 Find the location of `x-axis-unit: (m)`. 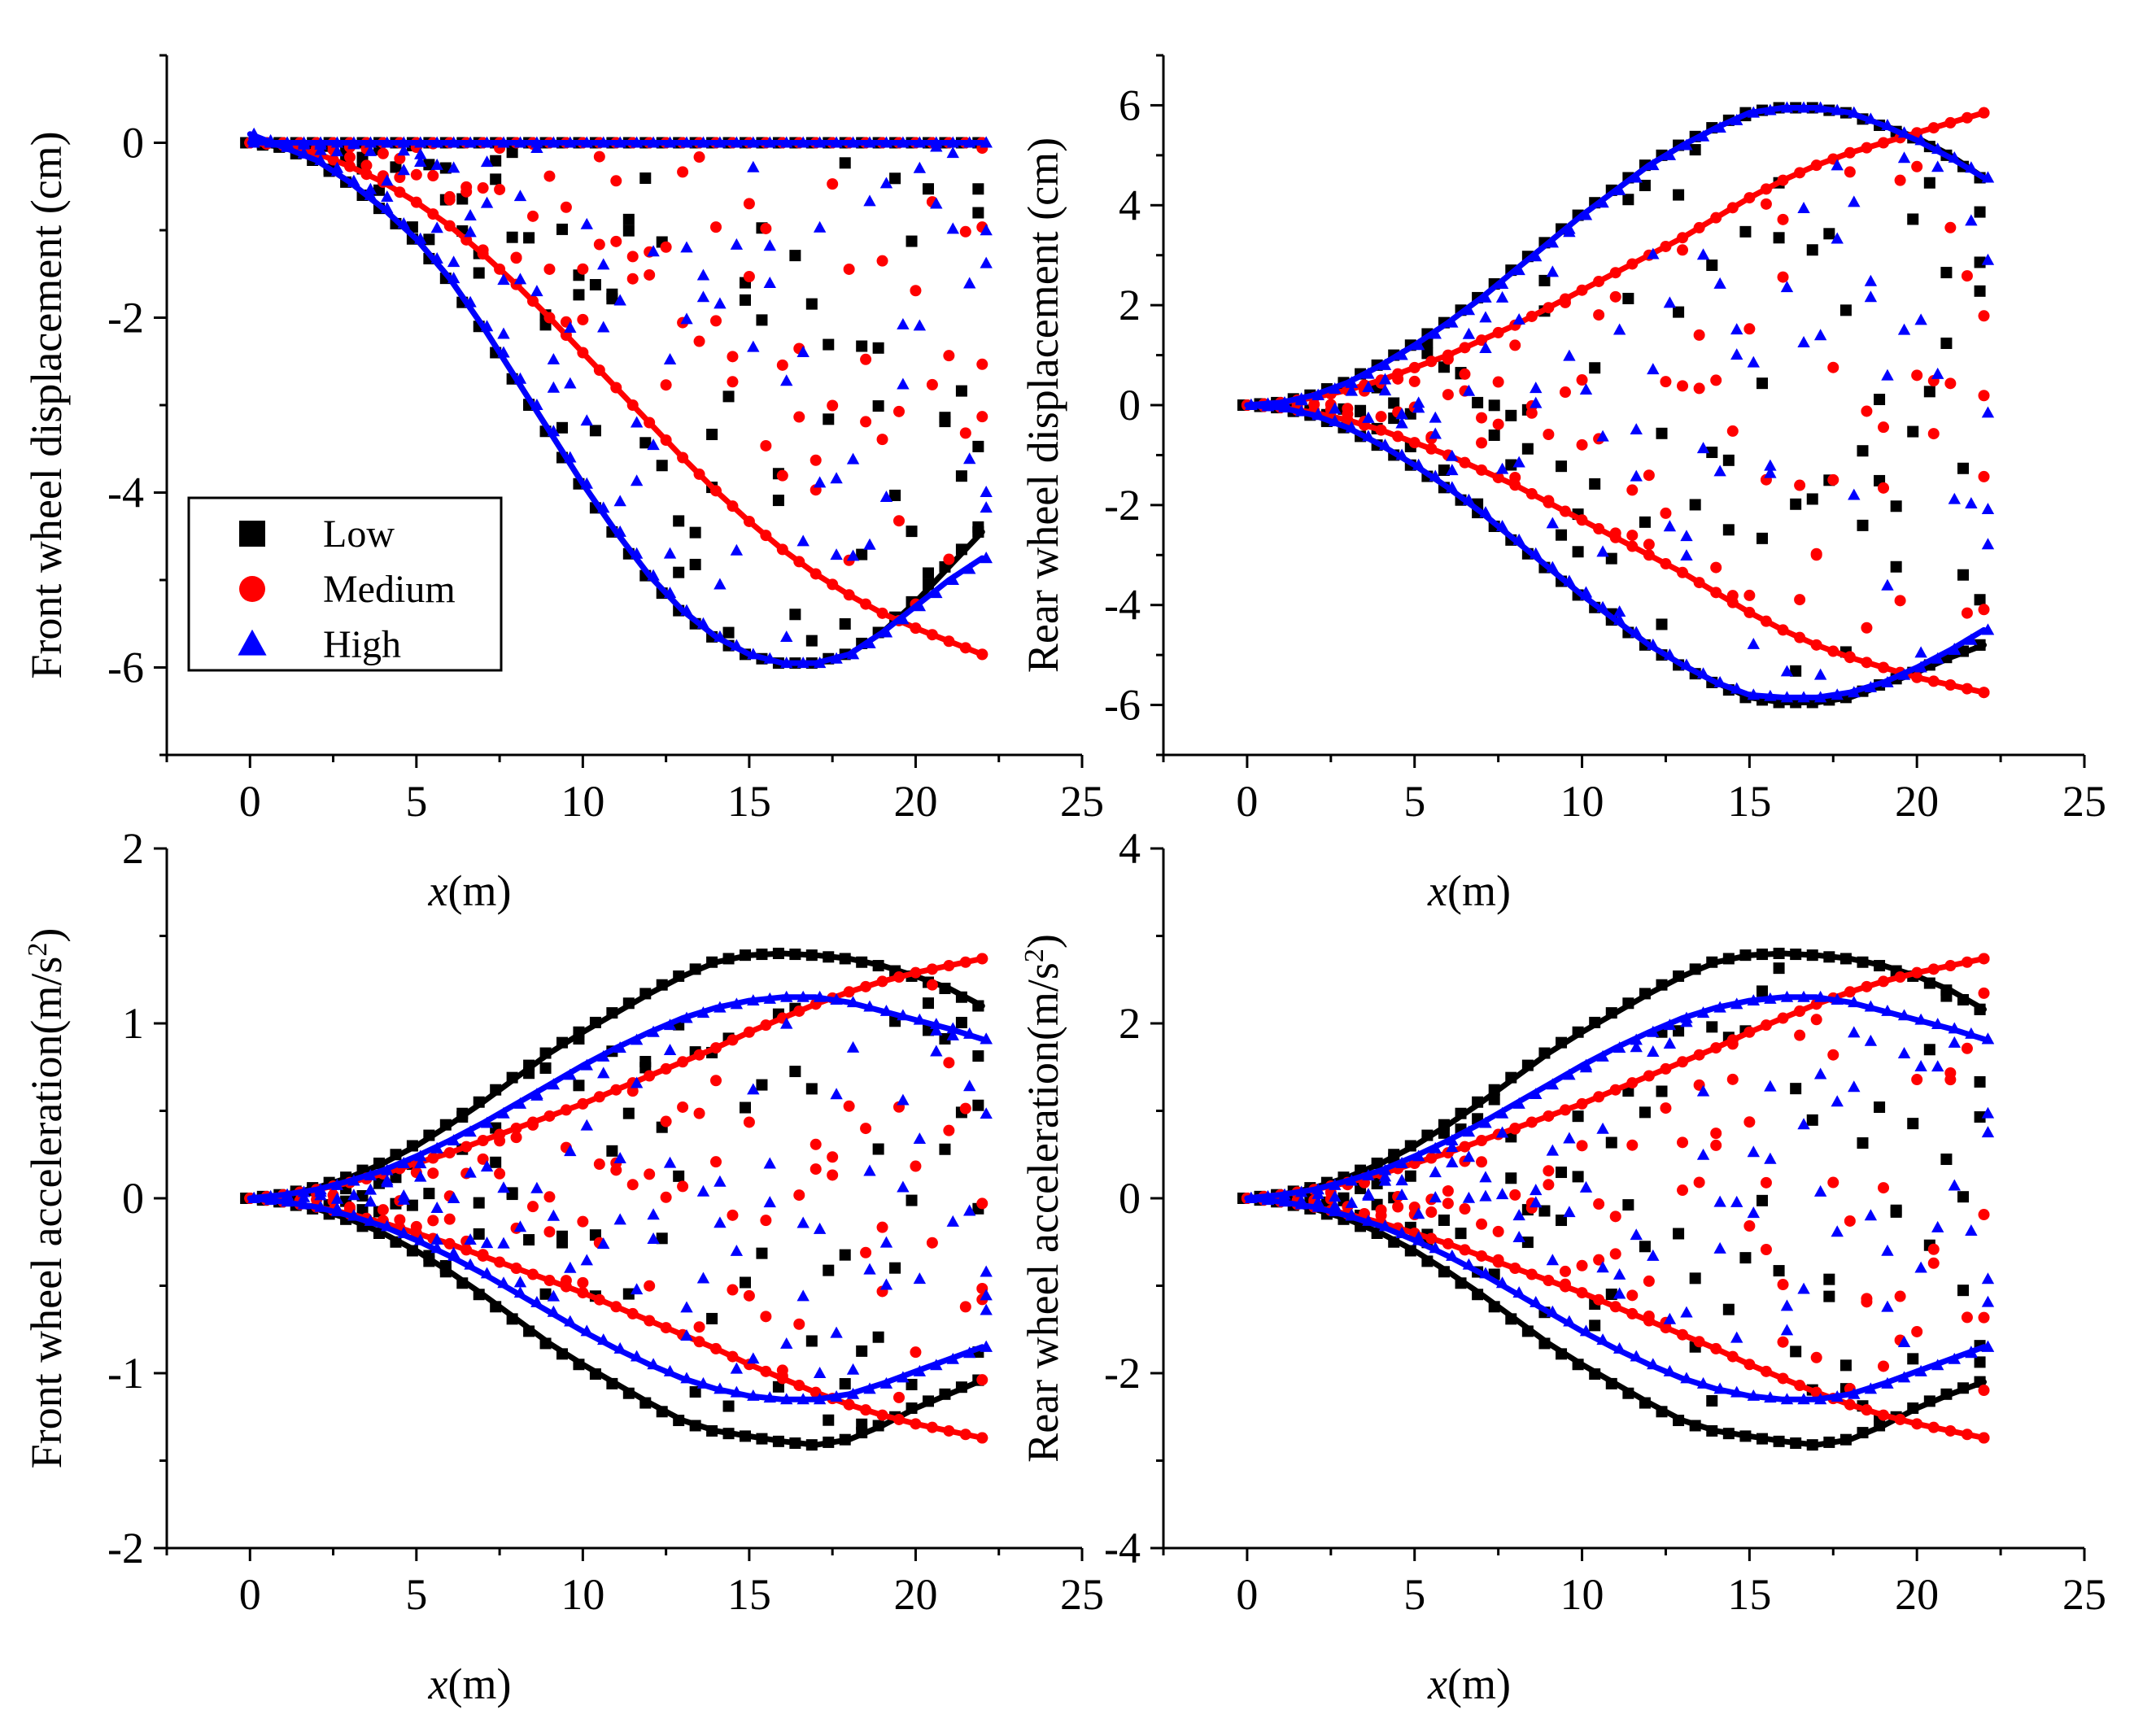

x-axis-unit: (m) is located at coordinates (480, 1684).